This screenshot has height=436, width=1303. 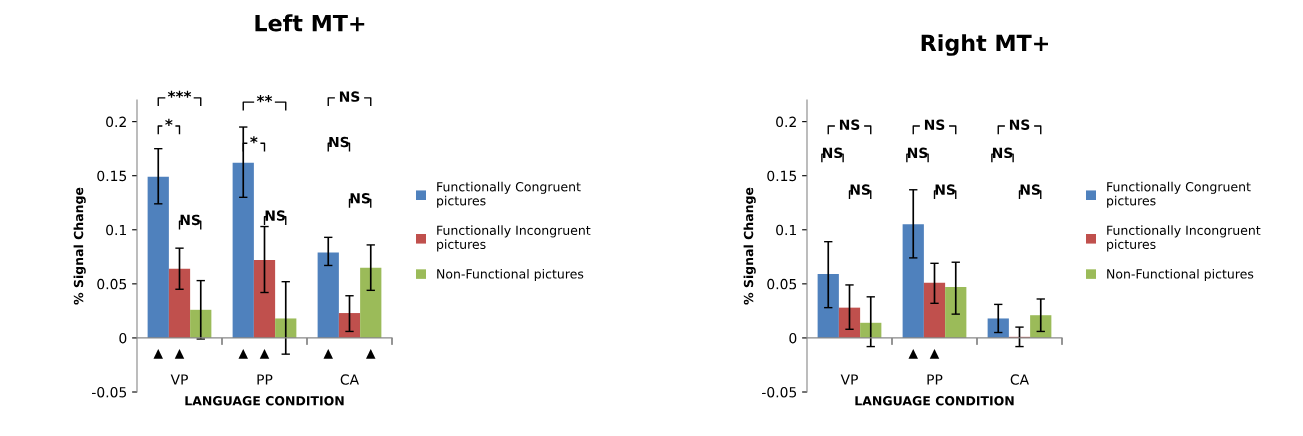 I want to click on annotation: **, so click(x=264, y=99).